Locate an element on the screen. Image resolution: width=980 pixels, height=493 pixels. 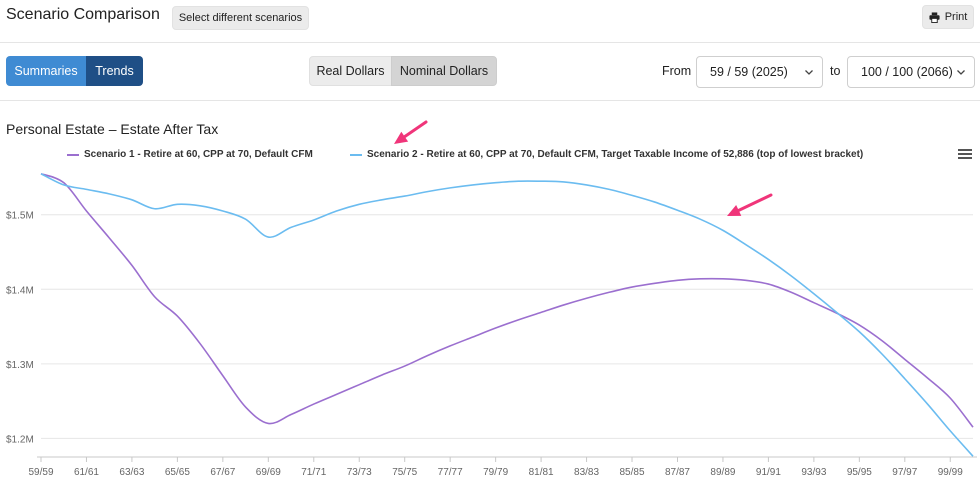
y-tick-label: $1.5M is located at coordinates (20, 216).